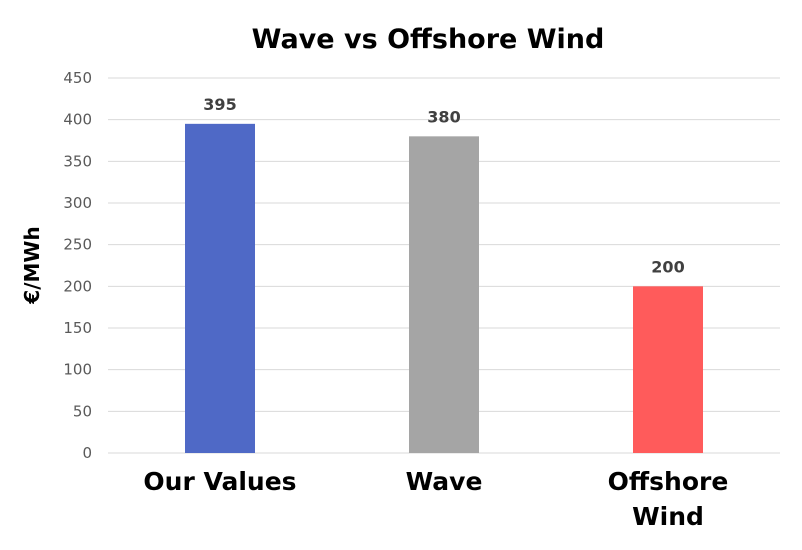 This screenshot has height=550, width=802. I want to click on y-tick-label: 50, so click(82, 411).